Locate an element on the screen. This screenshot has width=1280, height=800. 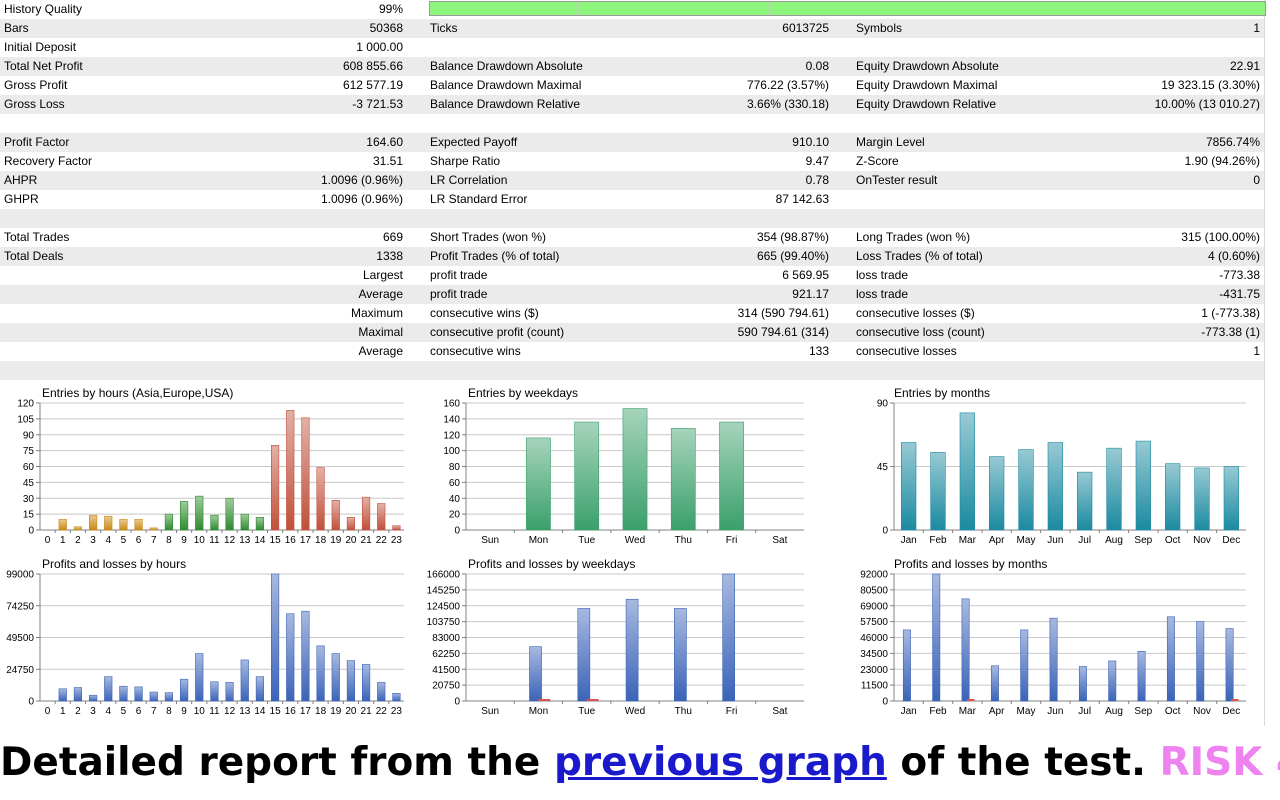
stat-value: Maximal is located at coordinates (380, 332).